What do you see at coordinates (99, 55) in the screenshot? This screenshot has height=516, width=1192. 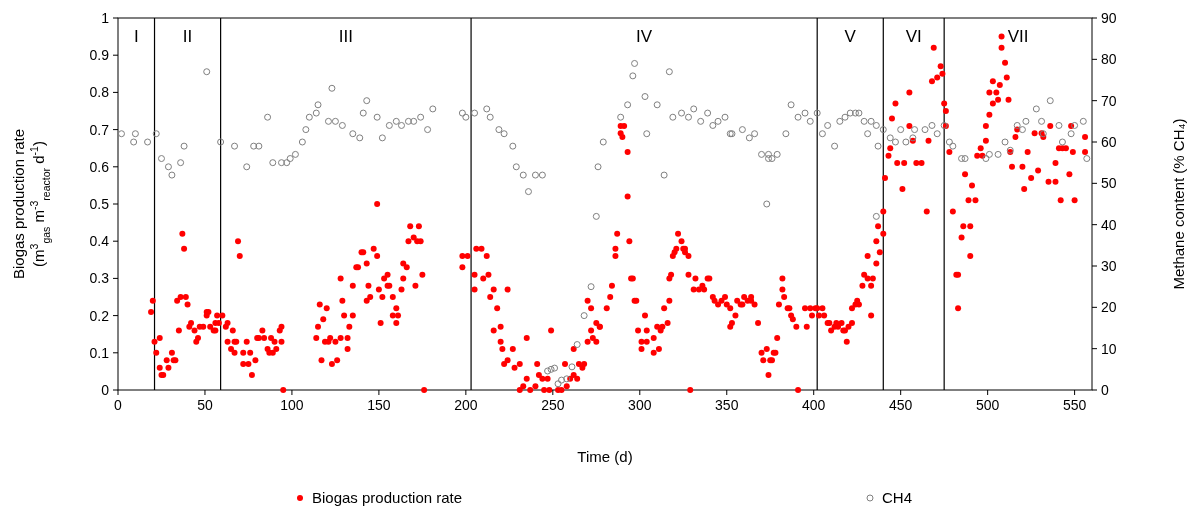 I see `y-tick-label: 0.9` at bounding box center [99, 55].